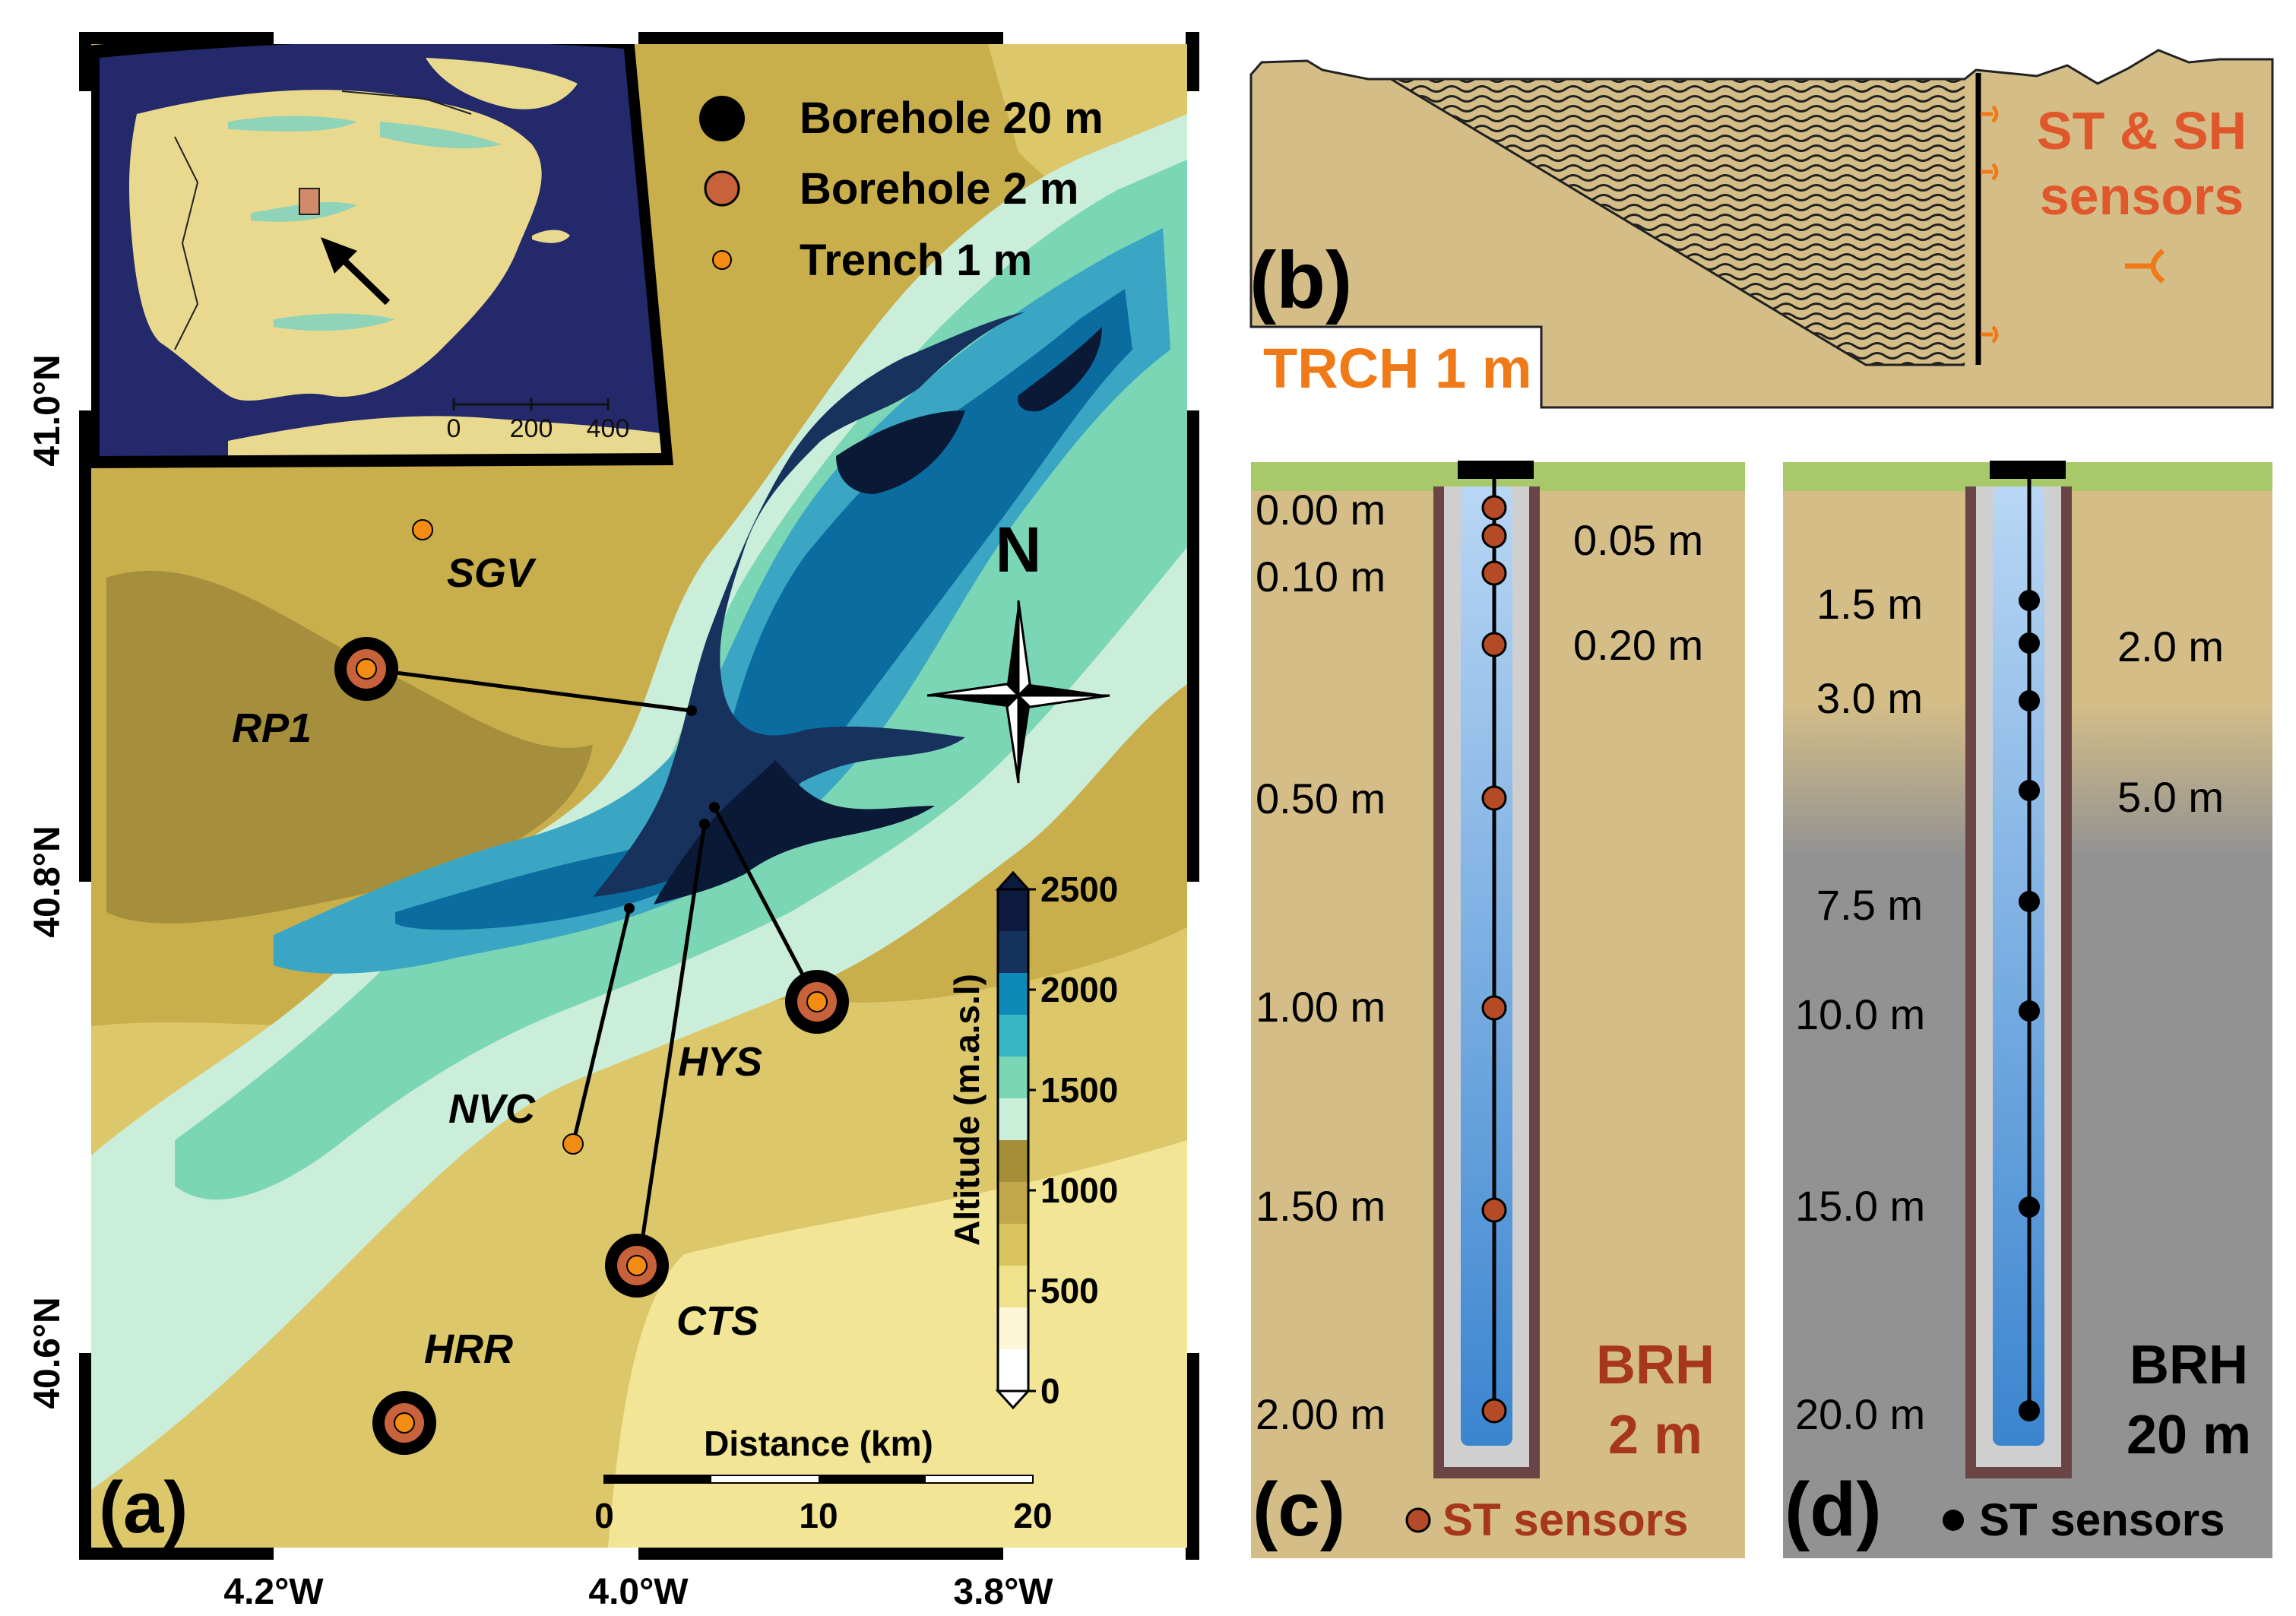 This screenshot has height=1616, width=2296. What do you see at coordinates (939, 189) in the screenshot?
I see `legend-borehole-2m-label: Borehole 2 m` at bounding box center [939, 189].